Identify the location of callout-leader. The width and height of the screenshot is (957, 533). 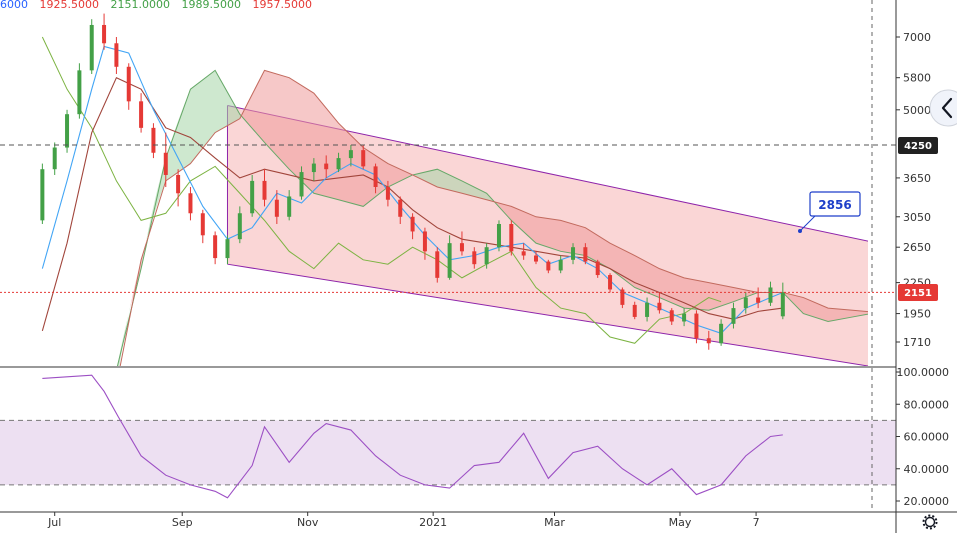
(807, 223).